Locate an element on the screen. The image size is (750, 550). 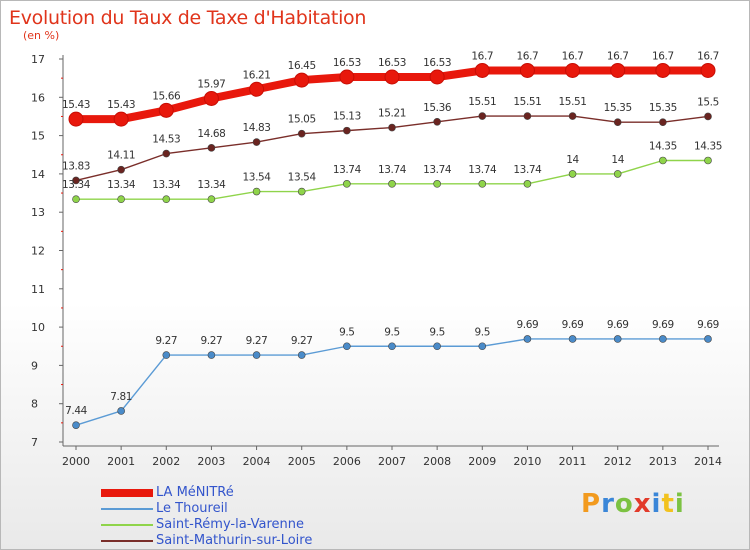
data-label: 15.36 is located at coordinates (437, 108).